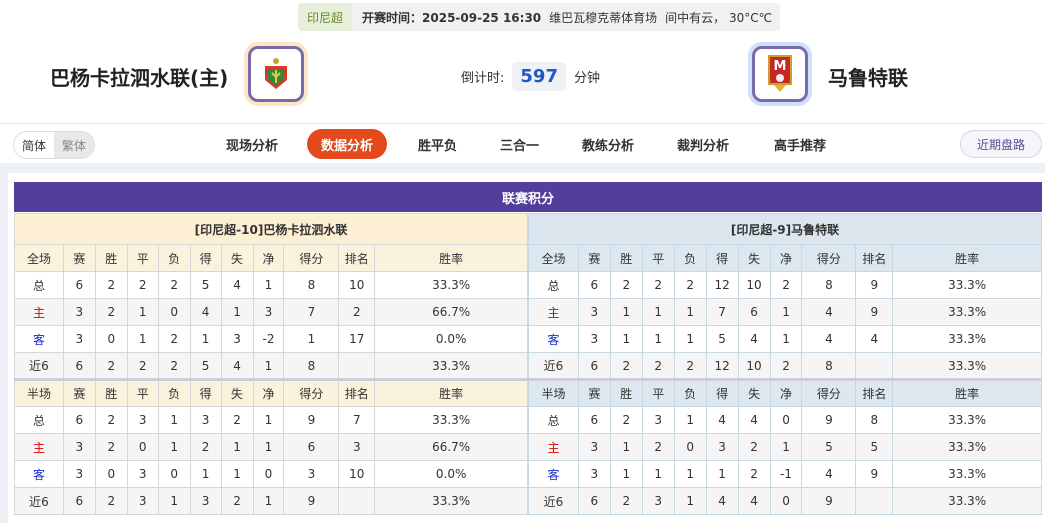 The image size is (1045, 523). Describe the element at coordinates (438, 146) in the screenshot. I see `tab-win-draw-loss: 胜平负` at that location.